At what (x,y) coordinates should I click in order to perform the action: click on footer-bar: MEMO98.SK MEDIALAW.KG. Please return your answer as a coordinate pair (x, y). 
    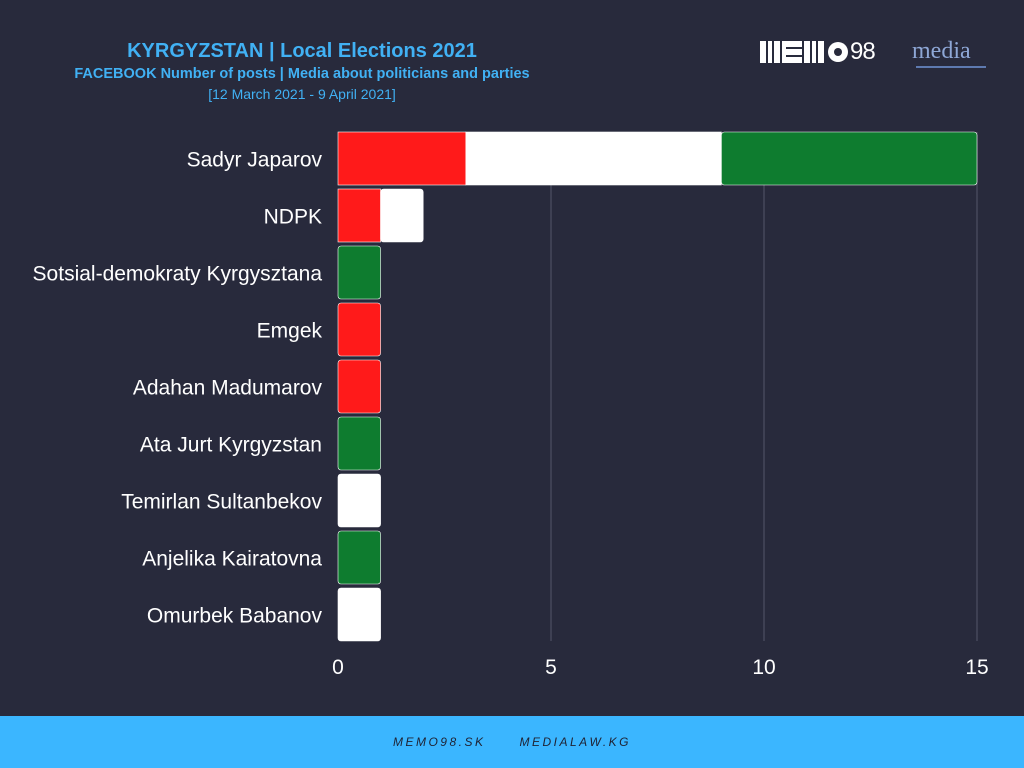
    Looking at the image, I should click on (512, 742).